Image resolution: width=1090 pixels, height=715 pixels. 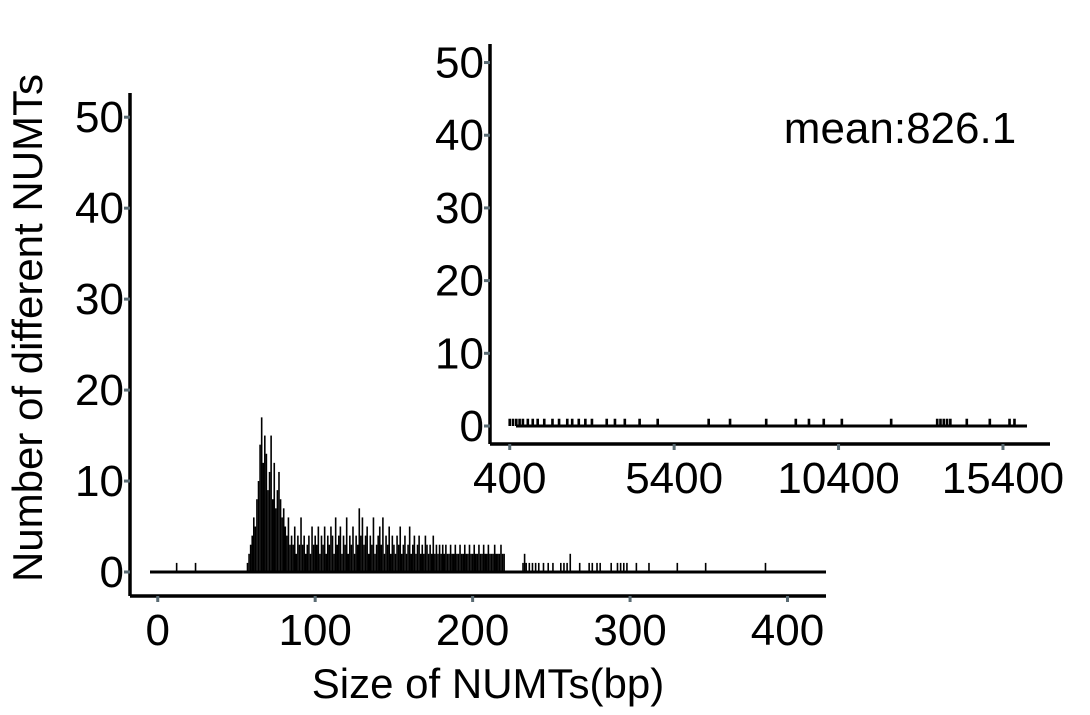 What do you see at coordinates (112, 572) in the screenshot?
I see `main-y-tick-label: 0` at bounding box center [112, 572].